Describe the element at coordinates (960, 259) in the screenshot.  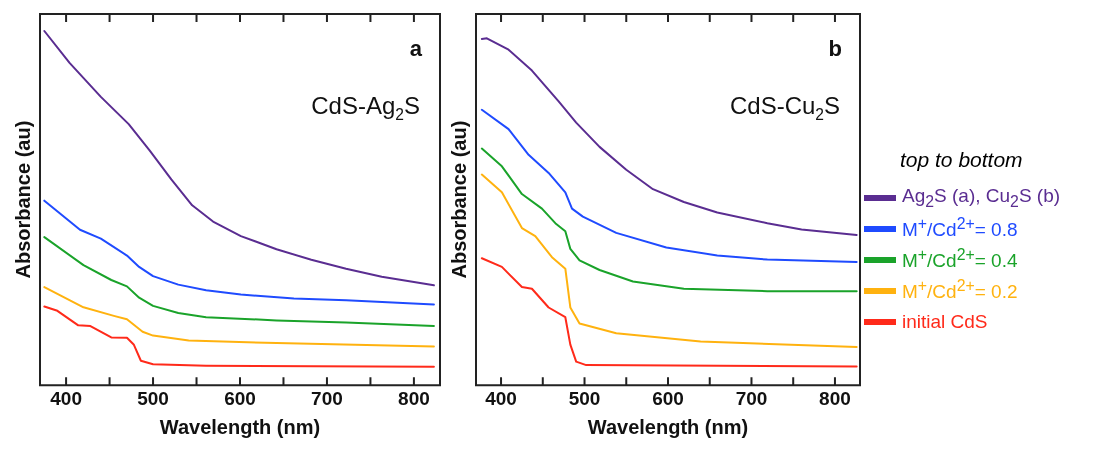
I see `legend-label: M$^{+}$/Cd$^{2+}$= 0.4` at that location.